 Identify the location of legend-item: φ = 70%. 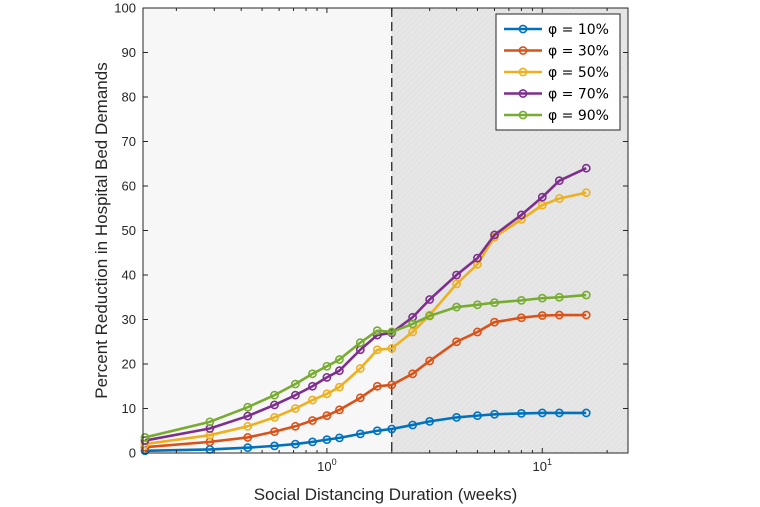
(556, 95).